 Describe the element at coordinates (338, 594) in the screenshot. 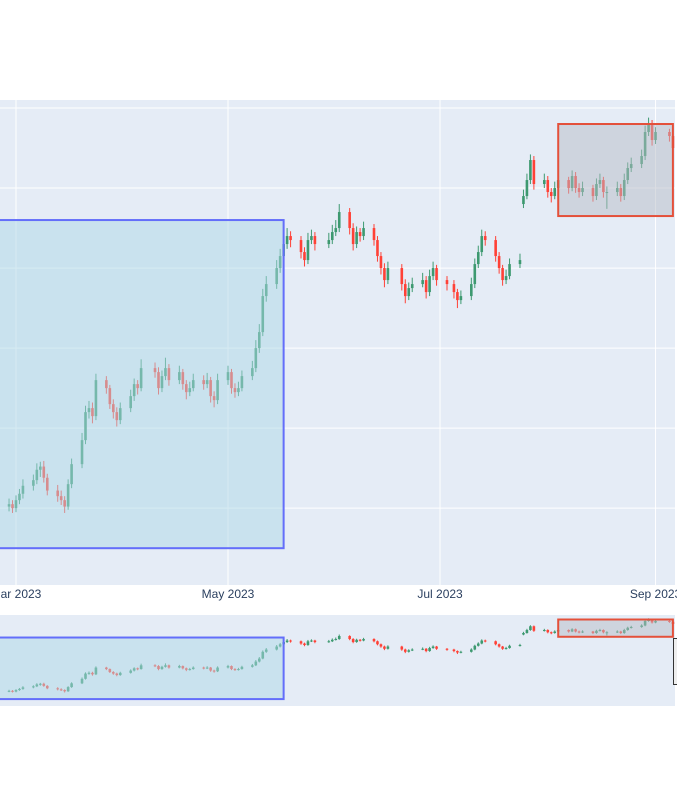

I see `x-axis: Mar 2023 May 2023 Jul 2023 Sep 2023` at that location.